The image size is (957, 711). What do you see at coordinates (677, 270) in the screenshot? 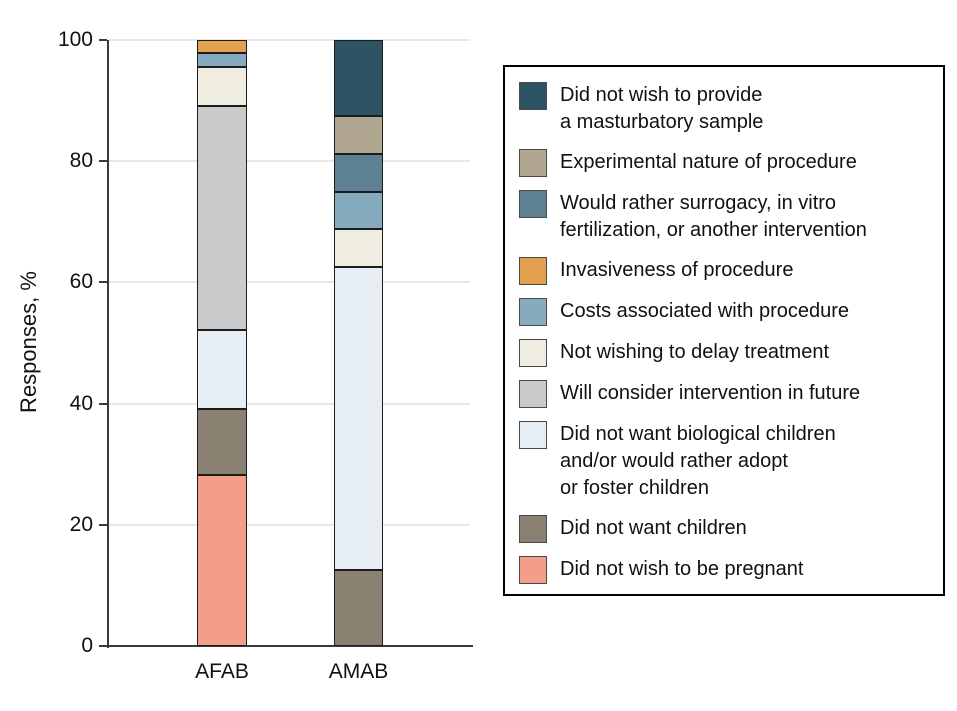
I see `legend-label: Invasiveness of procedure` at bounding box center [677, 270].